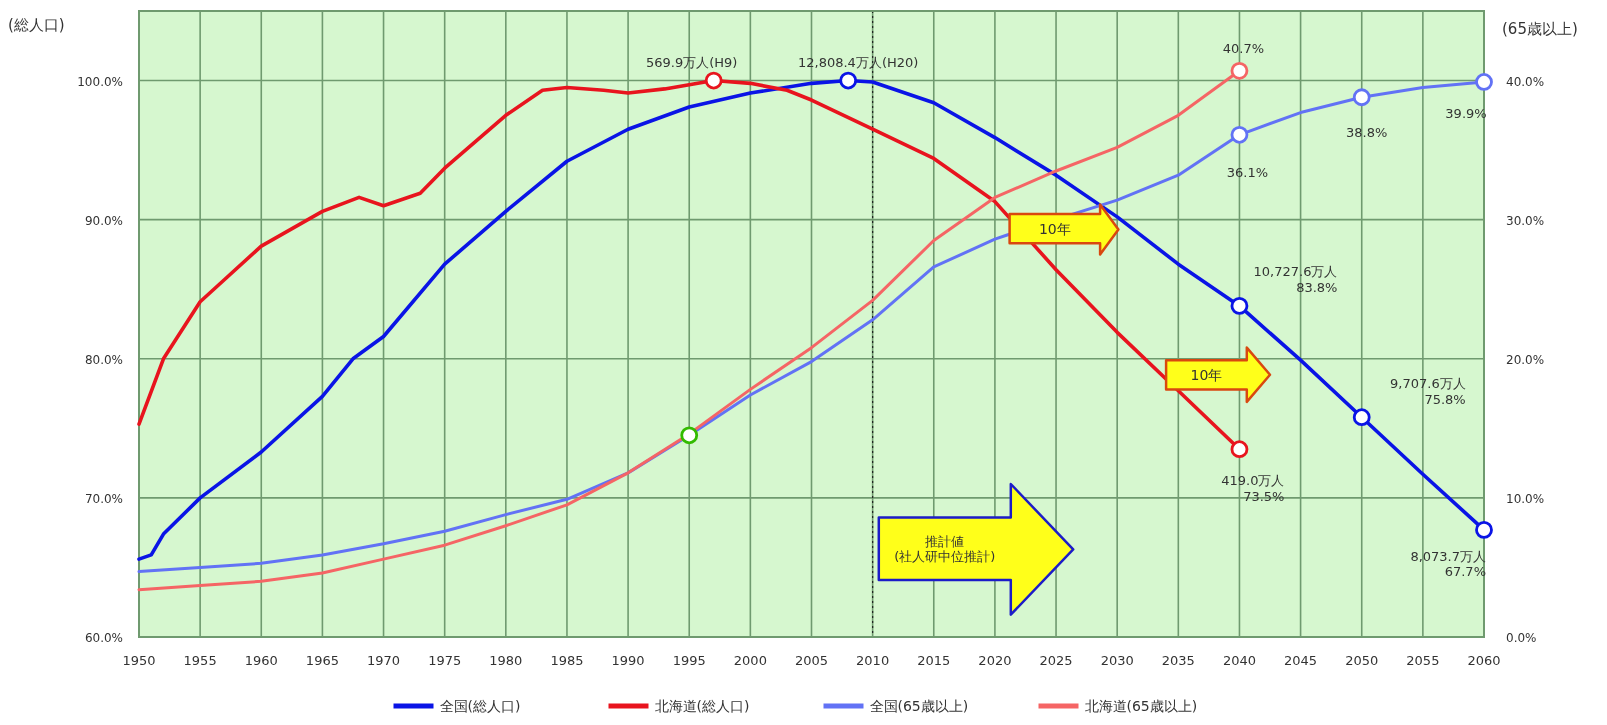  Describe the element at coordinates (1239, 660) in the screenshot. I see `x-tick-label: 2040` at that location.